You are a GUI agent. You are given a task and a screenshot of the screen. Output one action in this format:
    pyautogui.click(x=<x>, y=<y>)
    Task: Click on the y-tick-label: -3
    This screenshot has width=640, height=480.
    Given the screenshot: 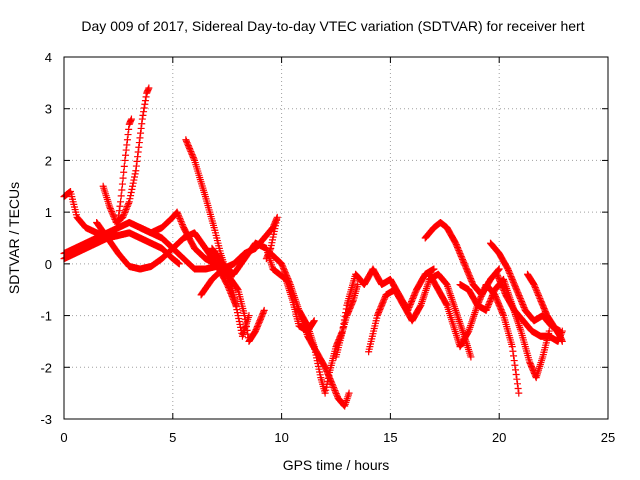 What is the action you would take?
    pyautogui.click(x=46, y=419)
    